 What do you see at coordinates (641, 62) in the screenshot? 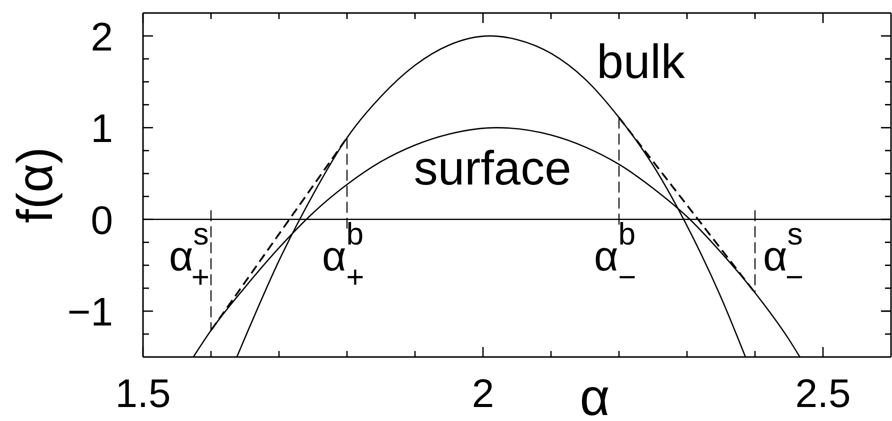
I see `legend-label: bulk` at bounding box center [641, 62].